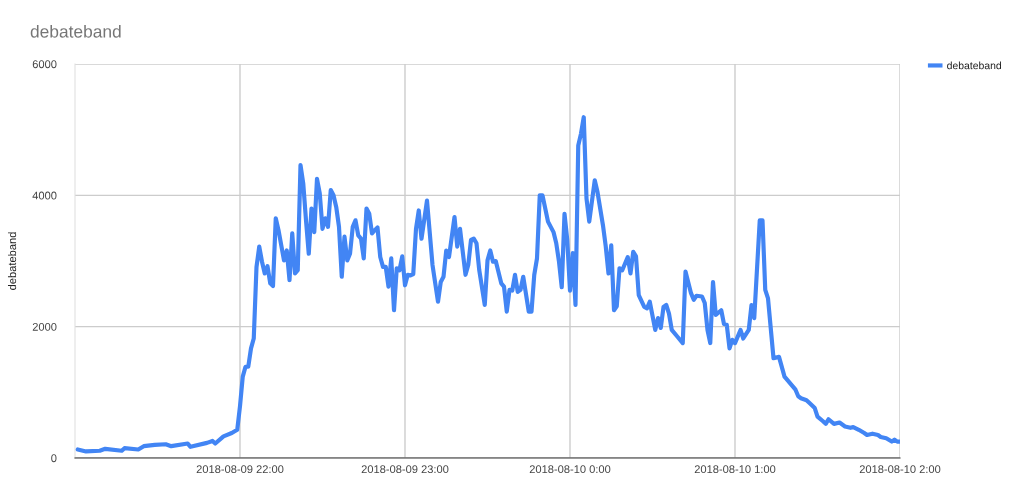  What do you see at coordinates (735, 469) in the screenshot?
I see `x-tick-label: 2018-08-10 1:00` at bounding box center [735, 469].